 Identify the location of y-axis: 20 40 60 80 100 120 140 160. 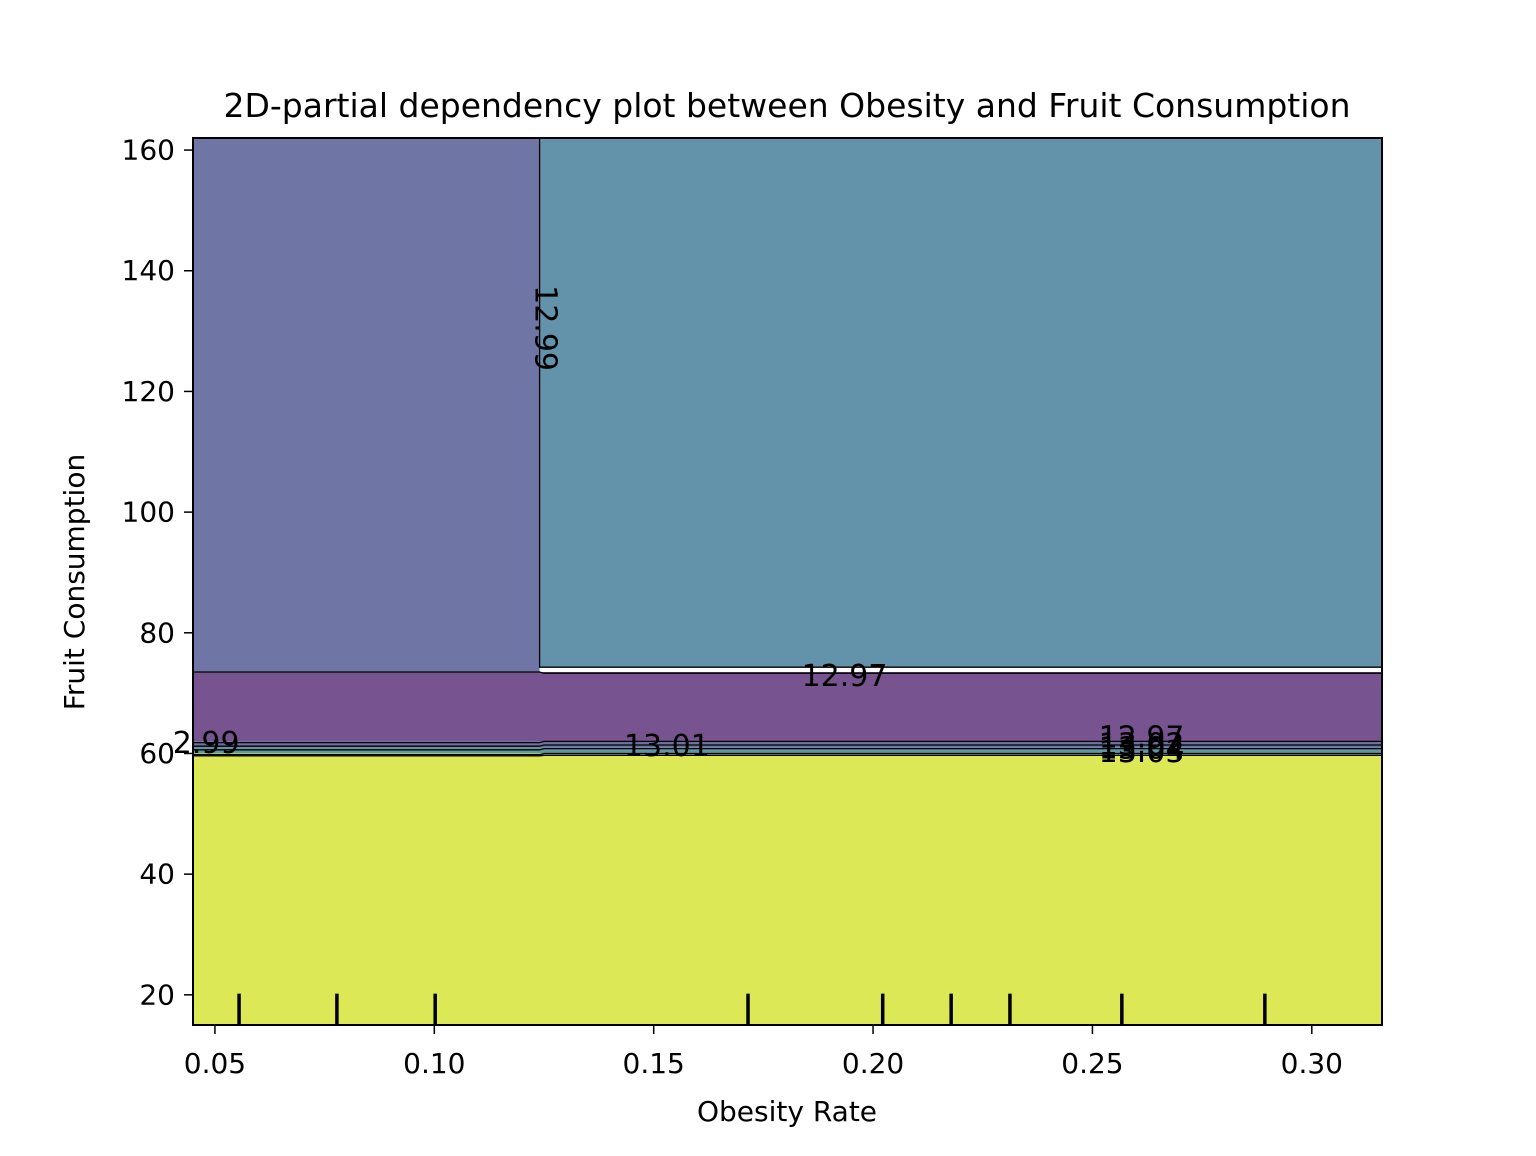
(157, 572).